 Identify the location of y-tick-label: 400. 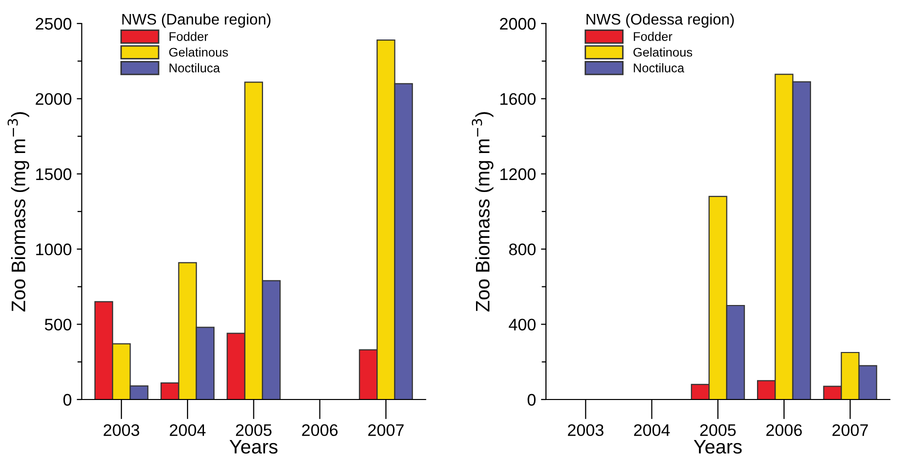
(522, 324).